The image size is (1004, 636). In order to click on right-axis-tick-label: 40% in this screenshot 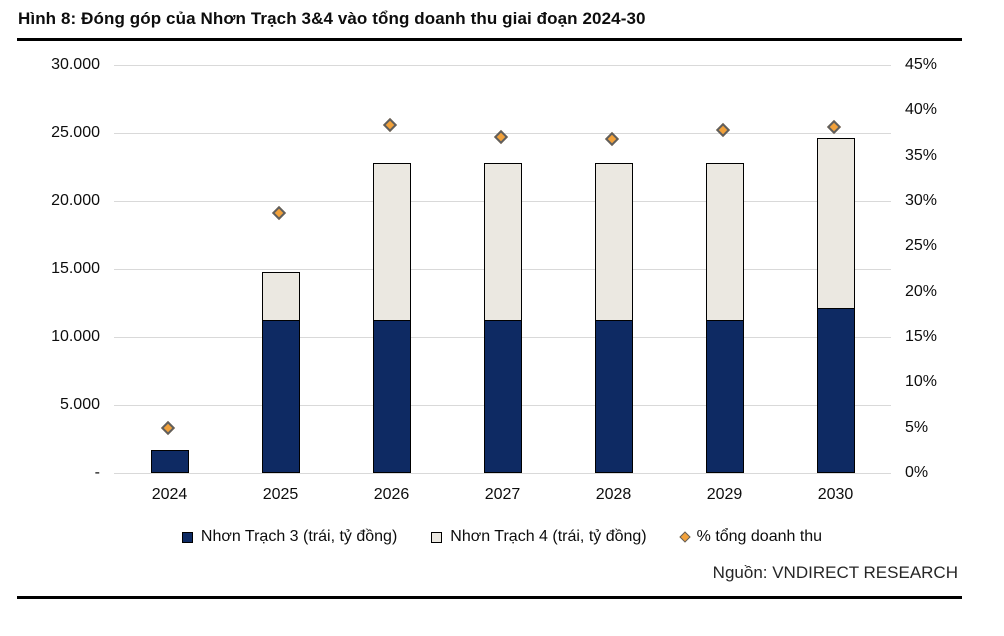, I will do `click(921, 110)`.